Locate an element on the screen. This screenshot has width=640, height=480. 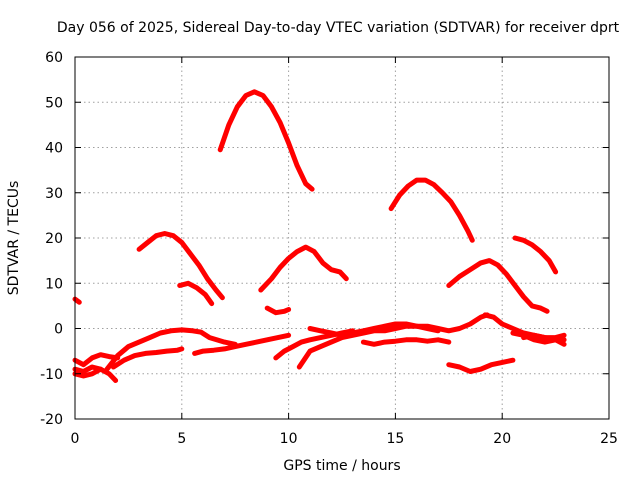
y-tick-label: 30 is located at coordinates (54, 194).